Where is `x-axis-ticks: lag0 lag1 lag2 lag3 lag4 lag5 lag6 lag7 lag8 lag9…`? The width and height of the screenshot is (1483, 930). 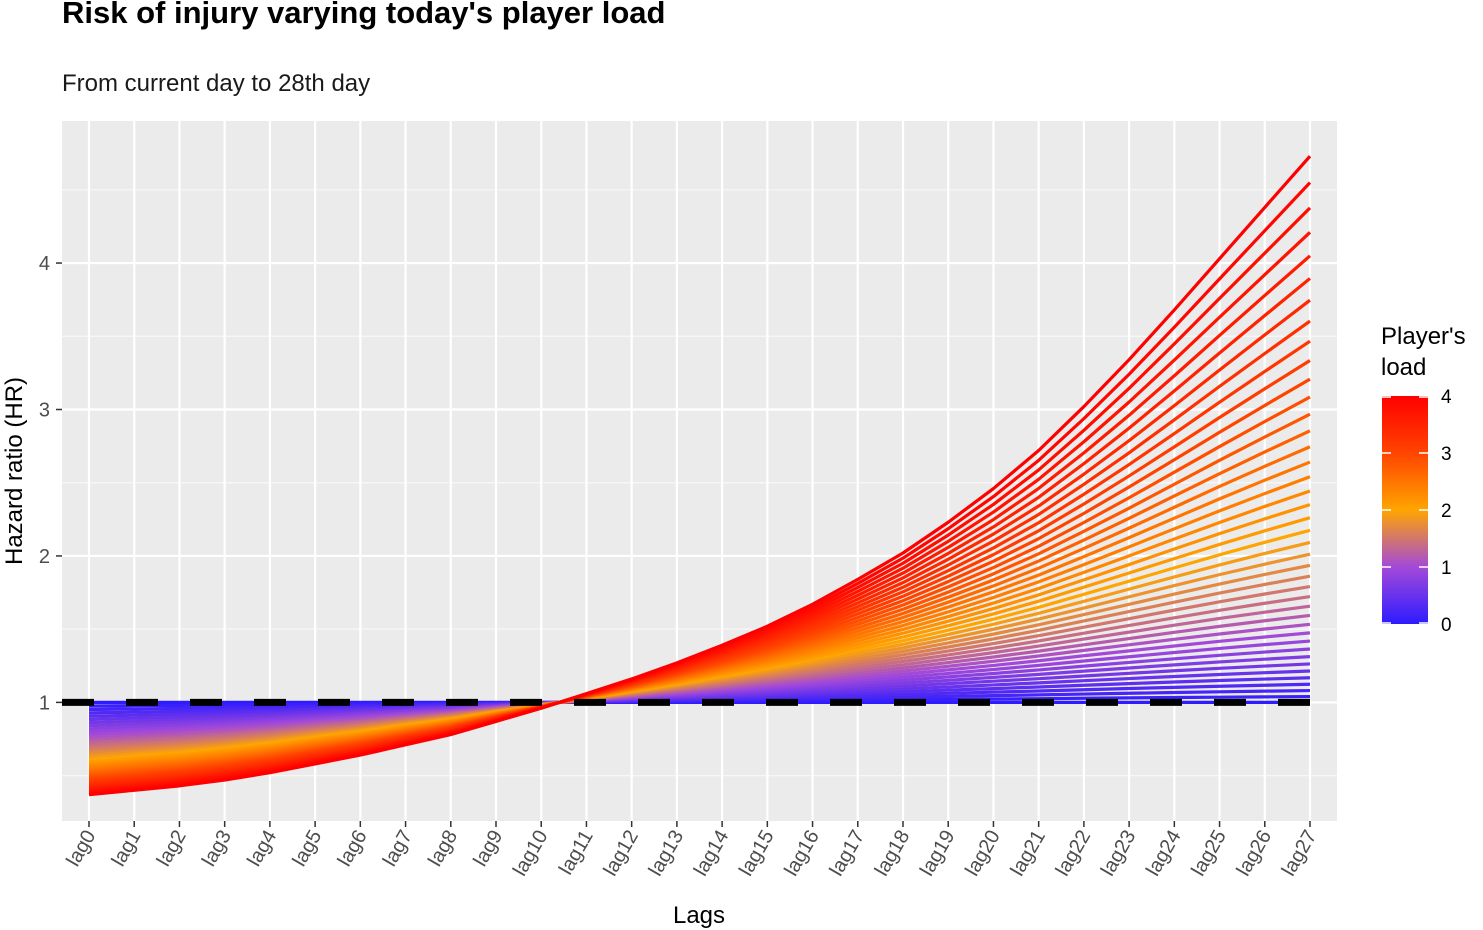 x-axis-ticks: lag0 lag1 lag2 lag3 lag4 lag5 lag6 lag7 lag8 lag9… is located at coordinates (691, 850).